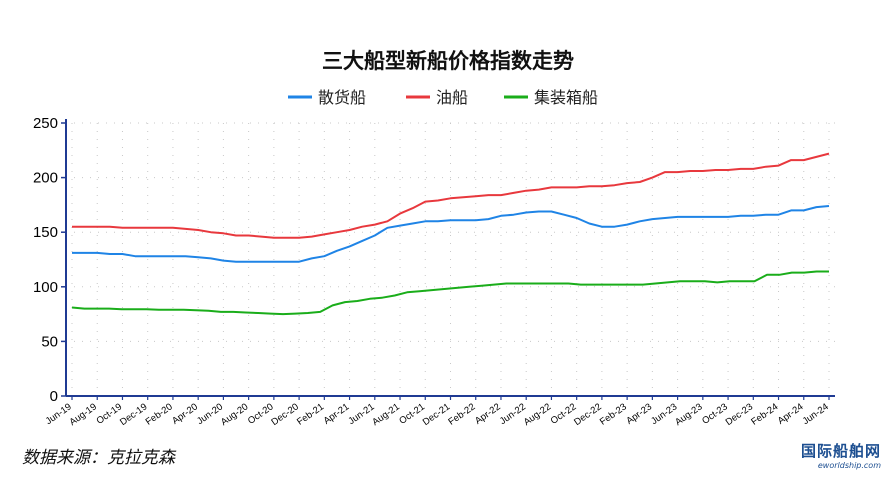 The image size is (887, 478). I want to click on legend-label: 散货船, so click(342, 97).